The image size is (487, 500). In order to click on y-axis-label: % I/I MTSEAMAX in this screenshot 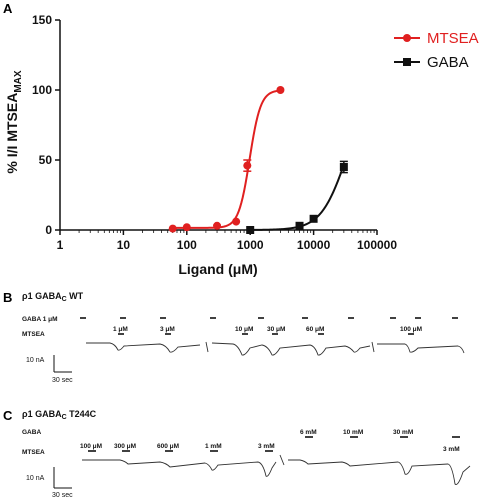, I will do `click(14, 121)`.